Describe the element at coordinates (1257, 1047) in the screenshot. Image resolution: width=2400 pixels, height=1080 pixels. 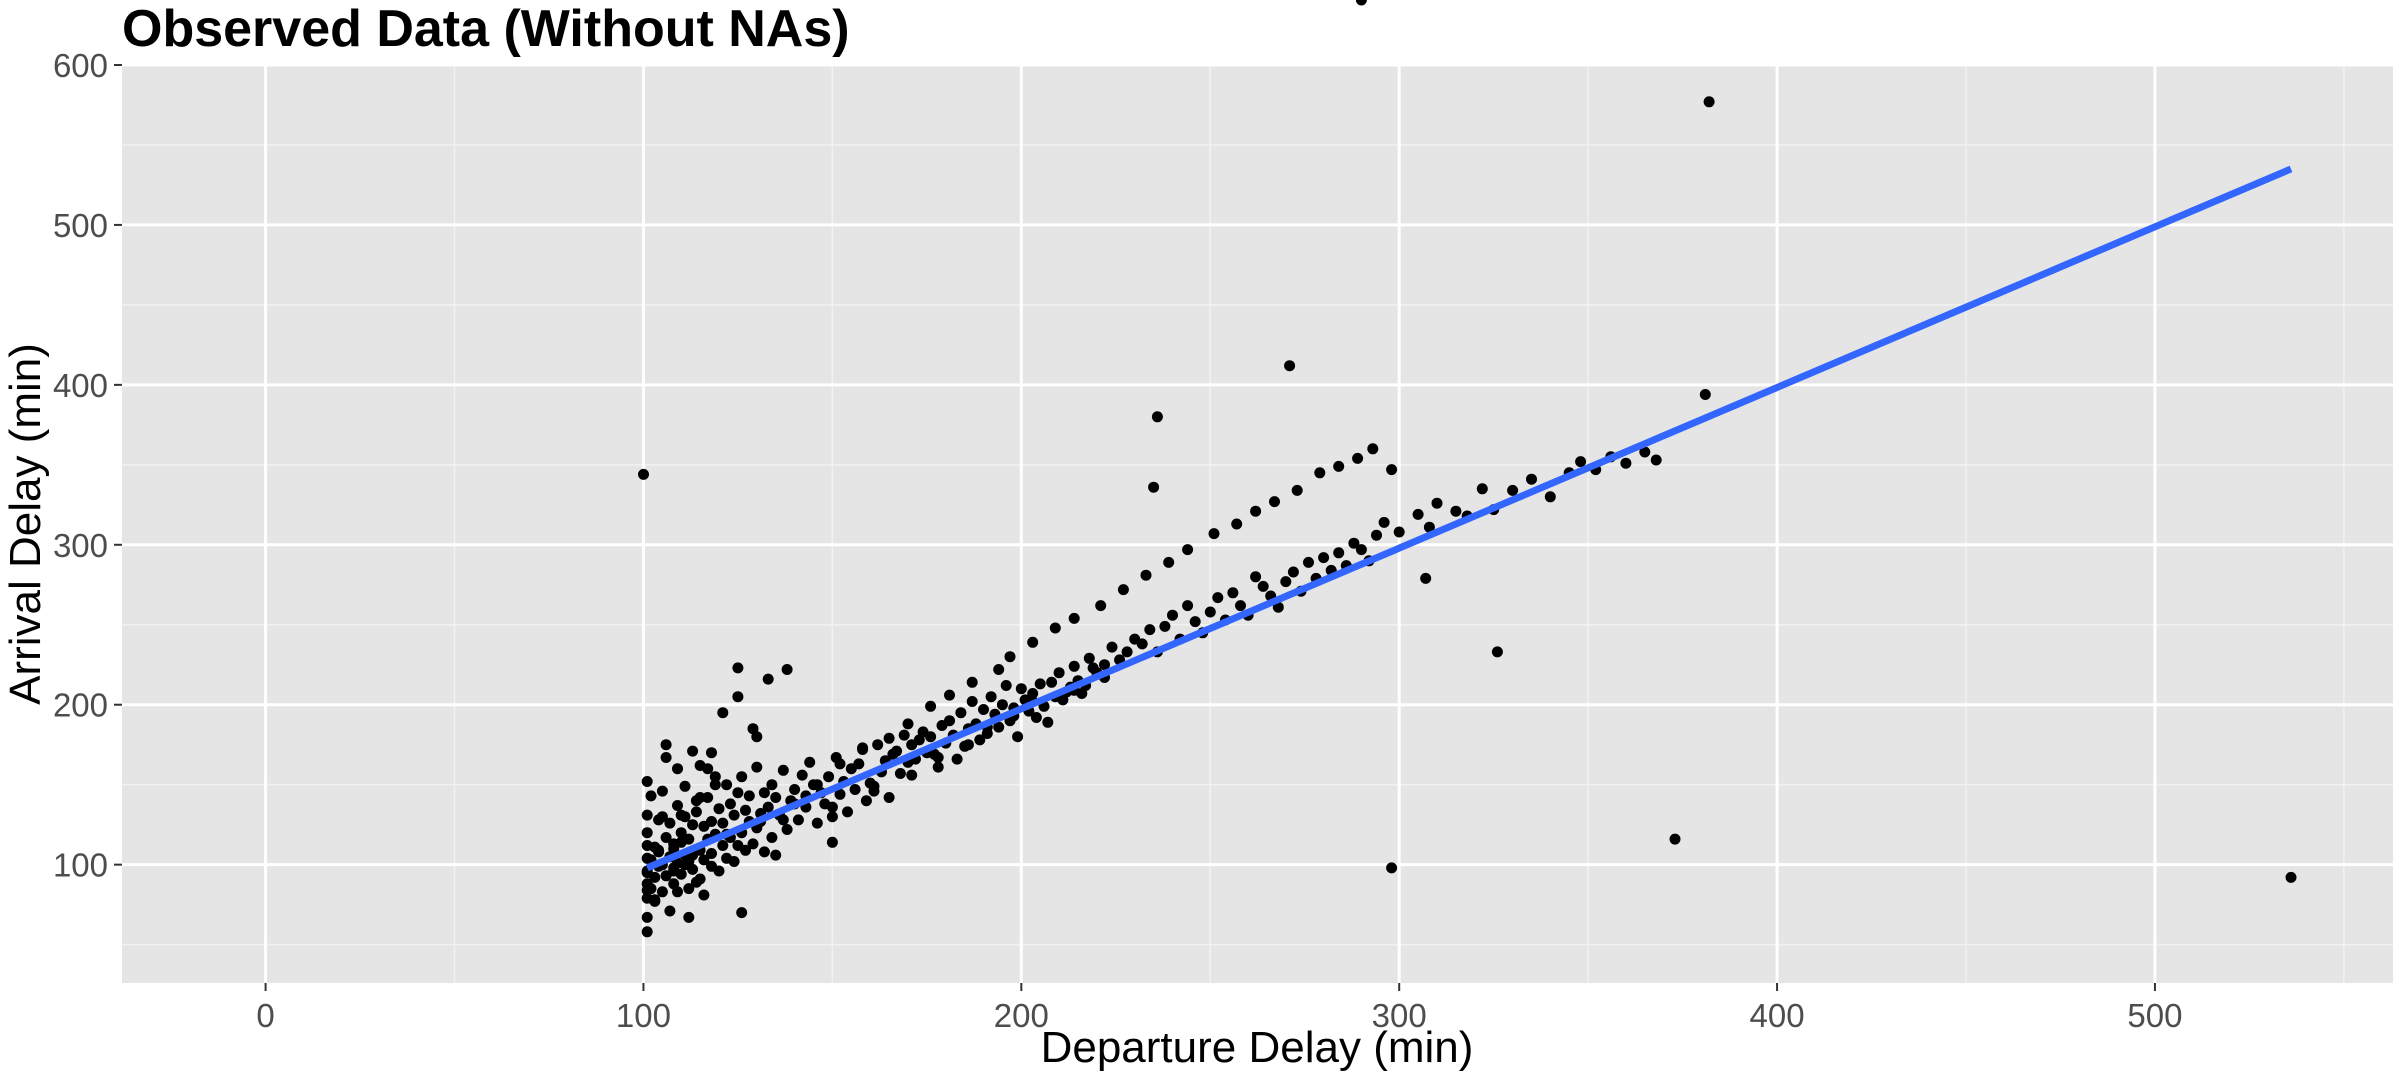
I see `x-axis-title: Departure Delay (min)` at that location.